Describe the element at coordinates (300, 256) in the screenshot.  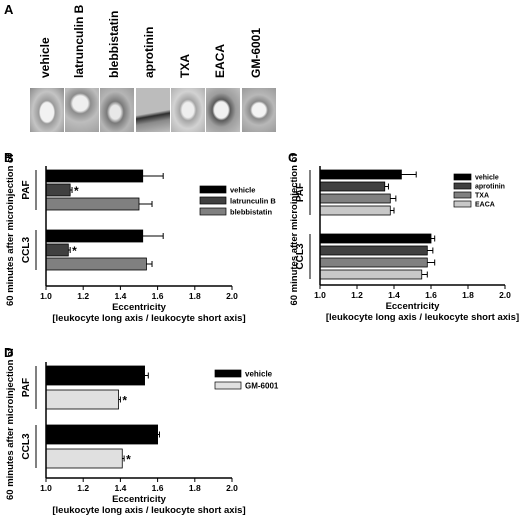
I see `c-group-label-ccl3: CCL3` at that location.